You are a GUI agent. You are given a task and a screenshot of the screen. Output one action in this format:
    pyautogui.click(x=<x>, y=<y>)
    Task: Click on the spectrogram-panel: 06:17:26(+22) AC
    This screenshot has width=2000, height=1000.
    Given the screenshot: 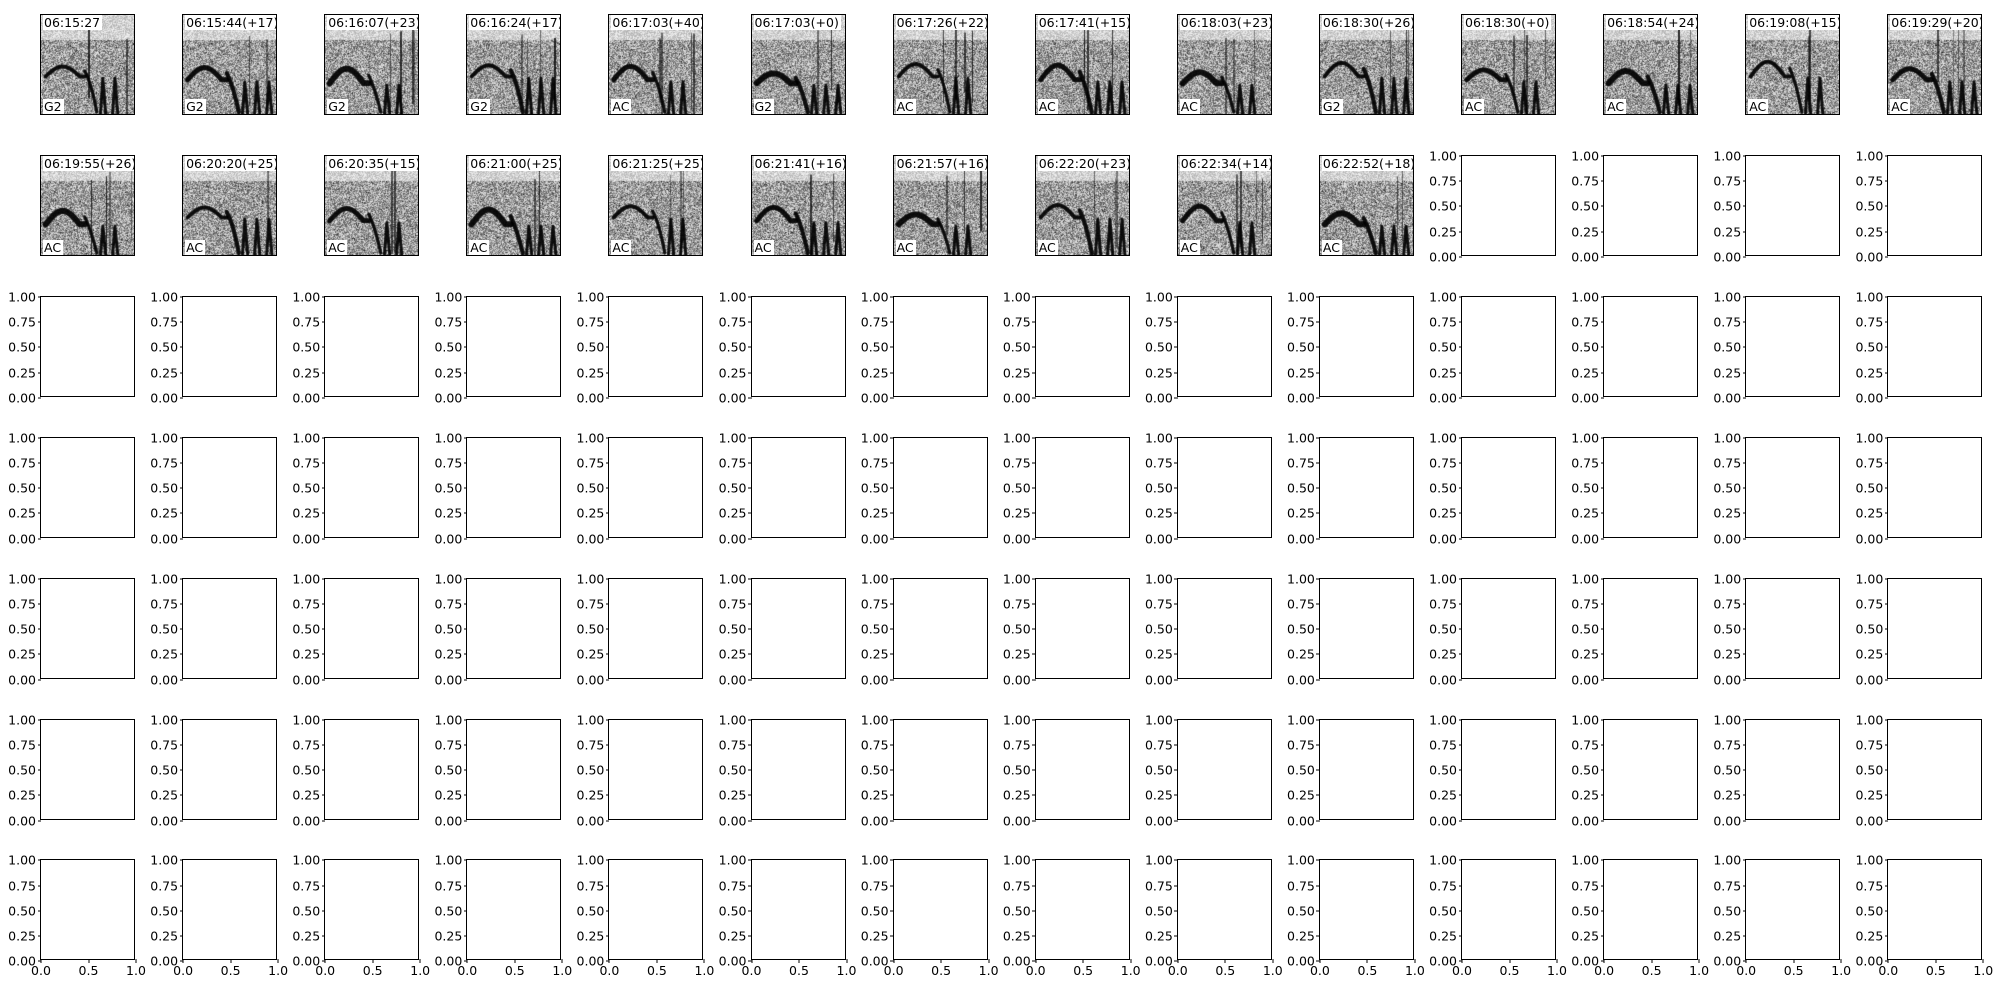 What is the action you would take?
    pyautogui.click(x=940, y=64)
    